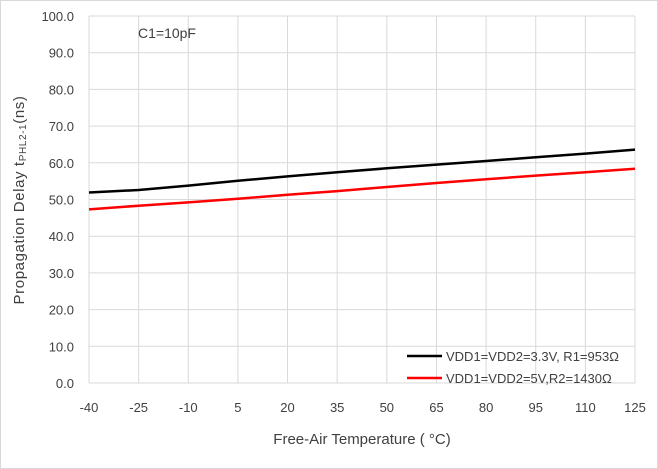  What do you see at coordinates (436, 407) in the screenshot?
I see `x-tick-label: 65` at bounding box center [436, 407].